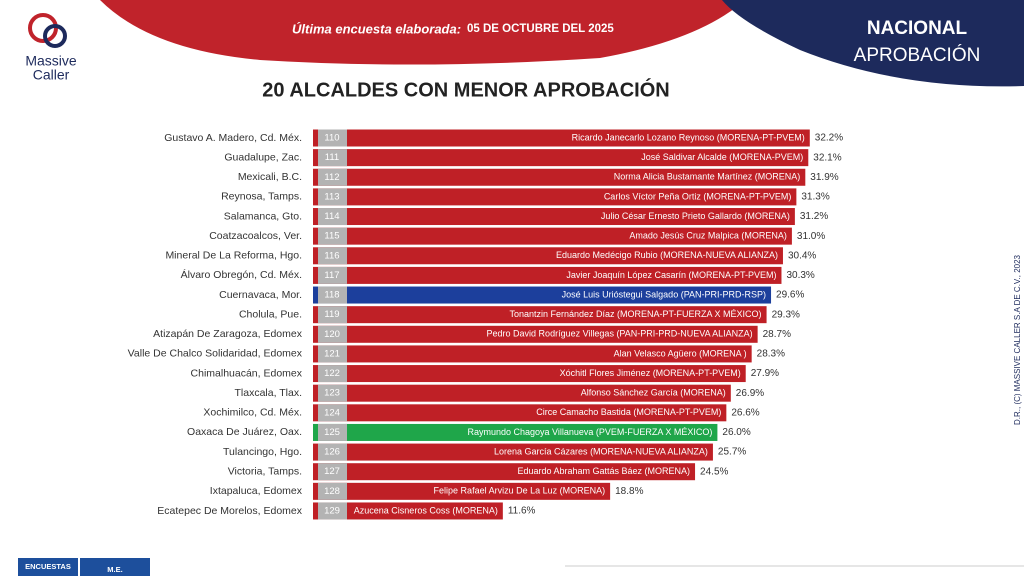 Image resolution: width=1024 pixels, height=576 pixels. Describe the element at coordinates (917, 28) in the screenshot. I see `scope: NACIONAL` at that location.